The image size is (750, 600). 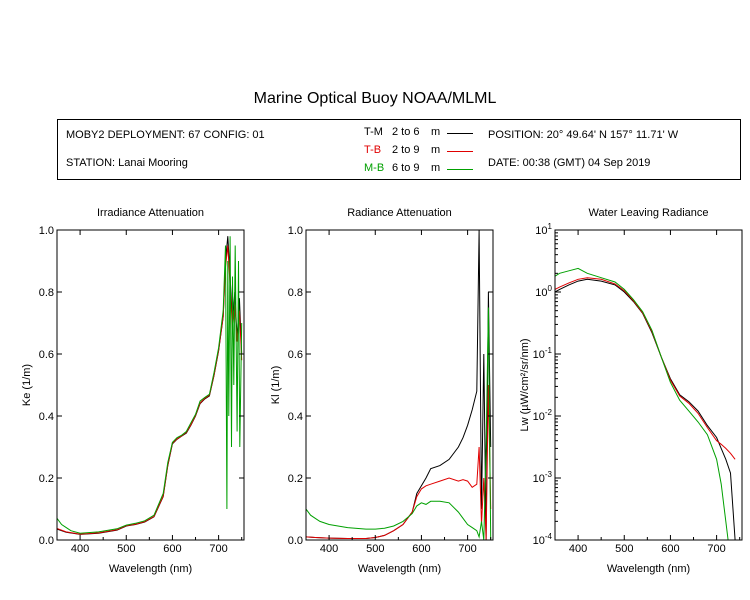 What do you see at coordinates (543, 415) in the screenshot?
I see `y-tick-label: 10⁻²` at bounding box center [543, 415].